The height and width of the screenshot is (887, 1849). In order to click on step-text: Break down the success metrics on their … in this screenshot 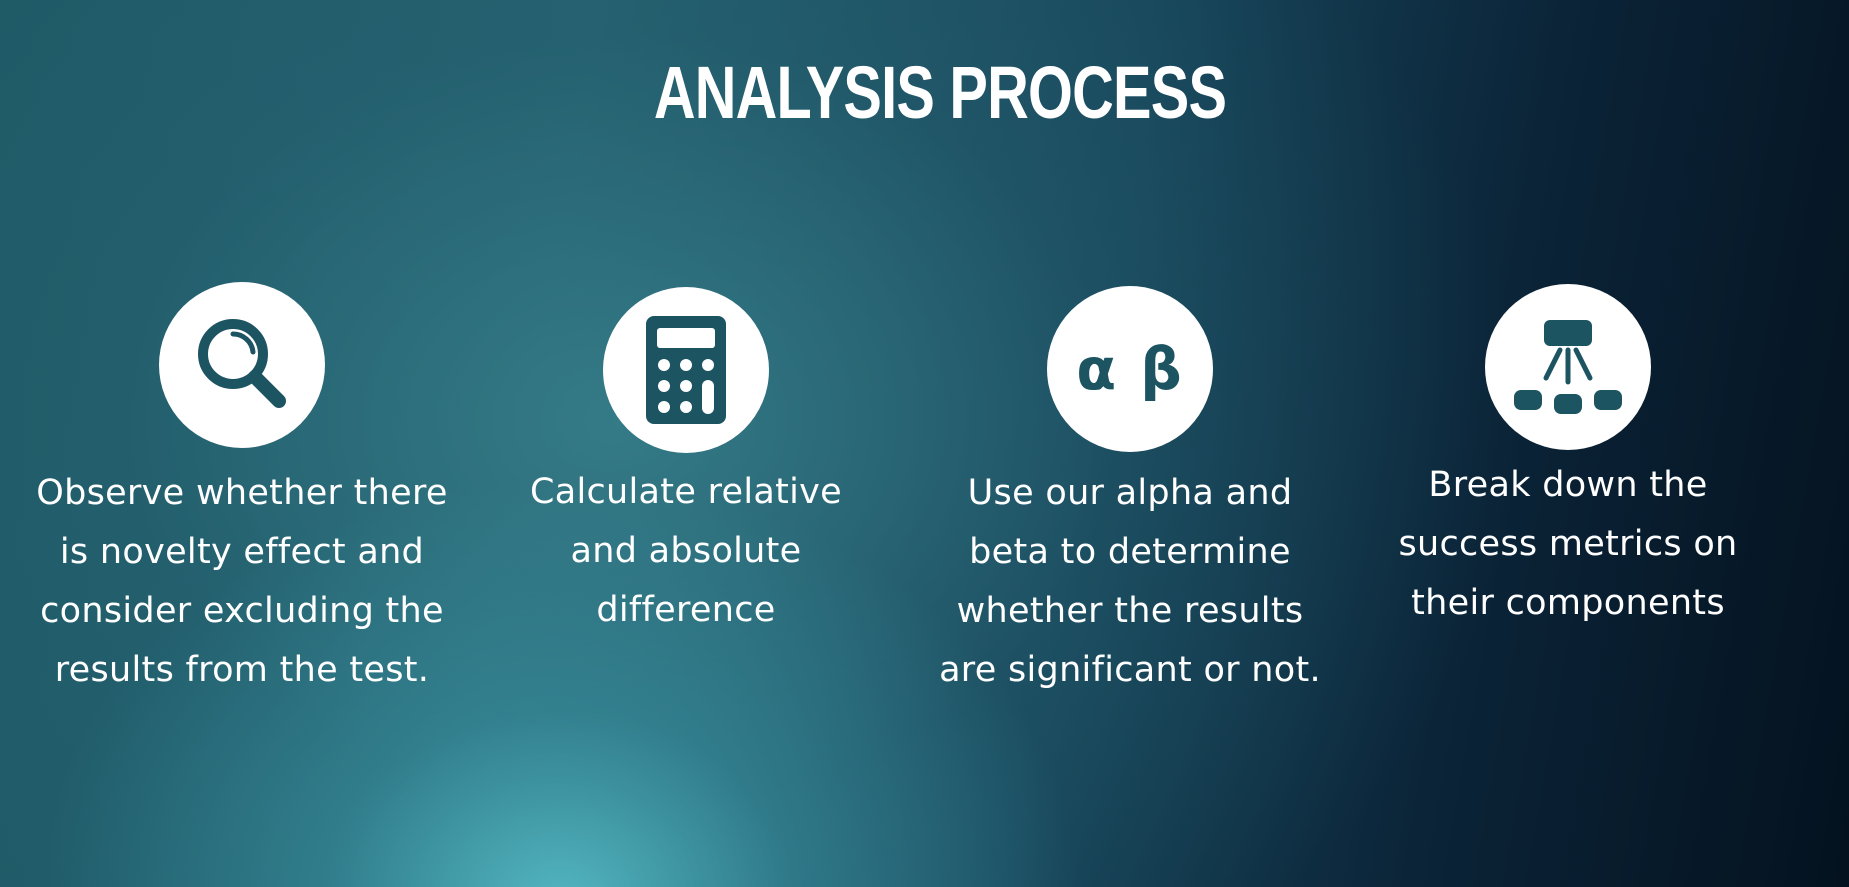, I will do `click(1568, 544)`.